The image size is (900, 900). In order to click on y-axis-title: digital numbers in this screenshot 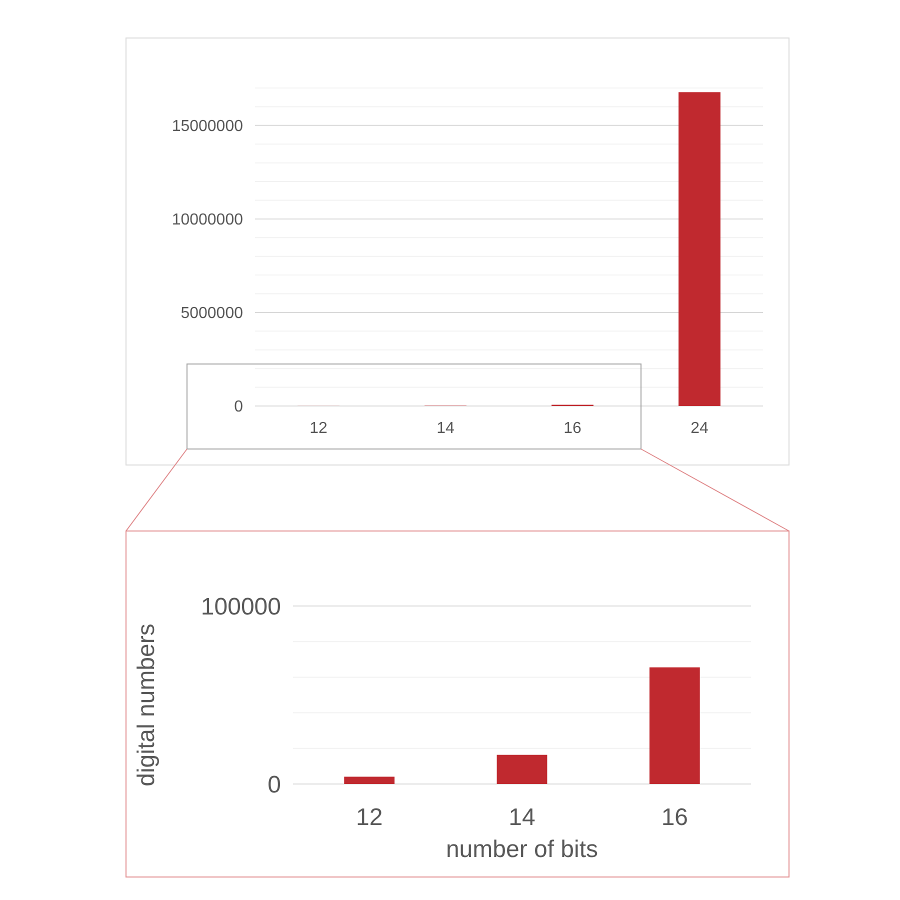, I will do `click(146, 705)`.